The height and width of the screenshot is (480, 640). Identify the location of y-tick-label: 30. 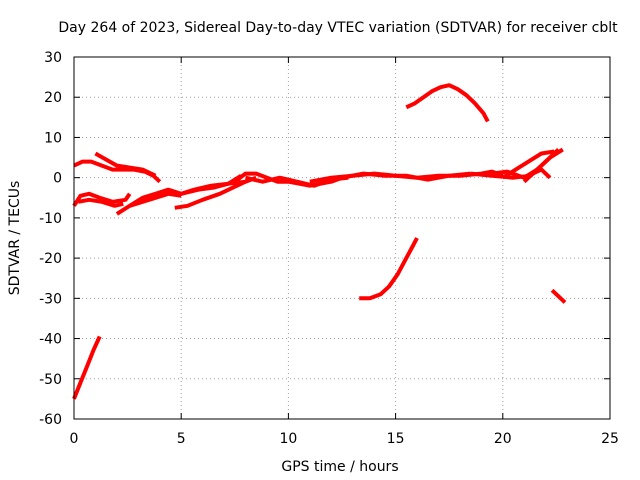
(53, 58).